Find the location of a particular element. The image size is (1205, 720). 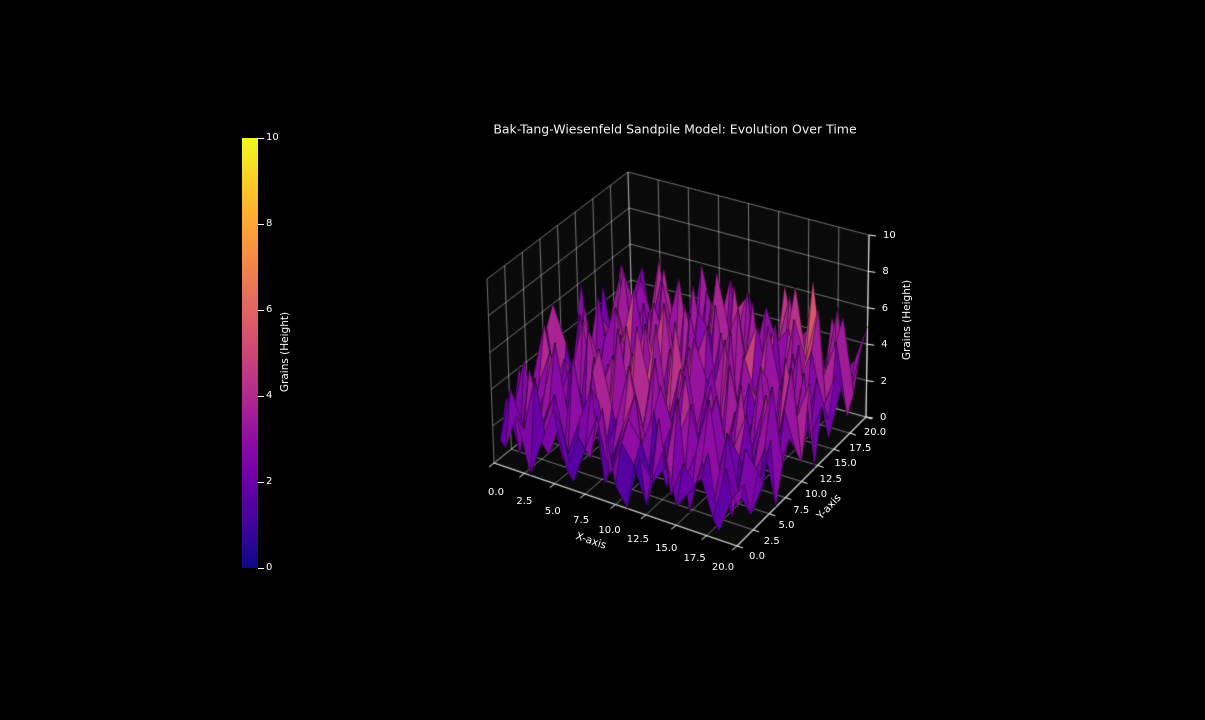

x-tick-label: 20.0 is located at coordinates (723, 567).